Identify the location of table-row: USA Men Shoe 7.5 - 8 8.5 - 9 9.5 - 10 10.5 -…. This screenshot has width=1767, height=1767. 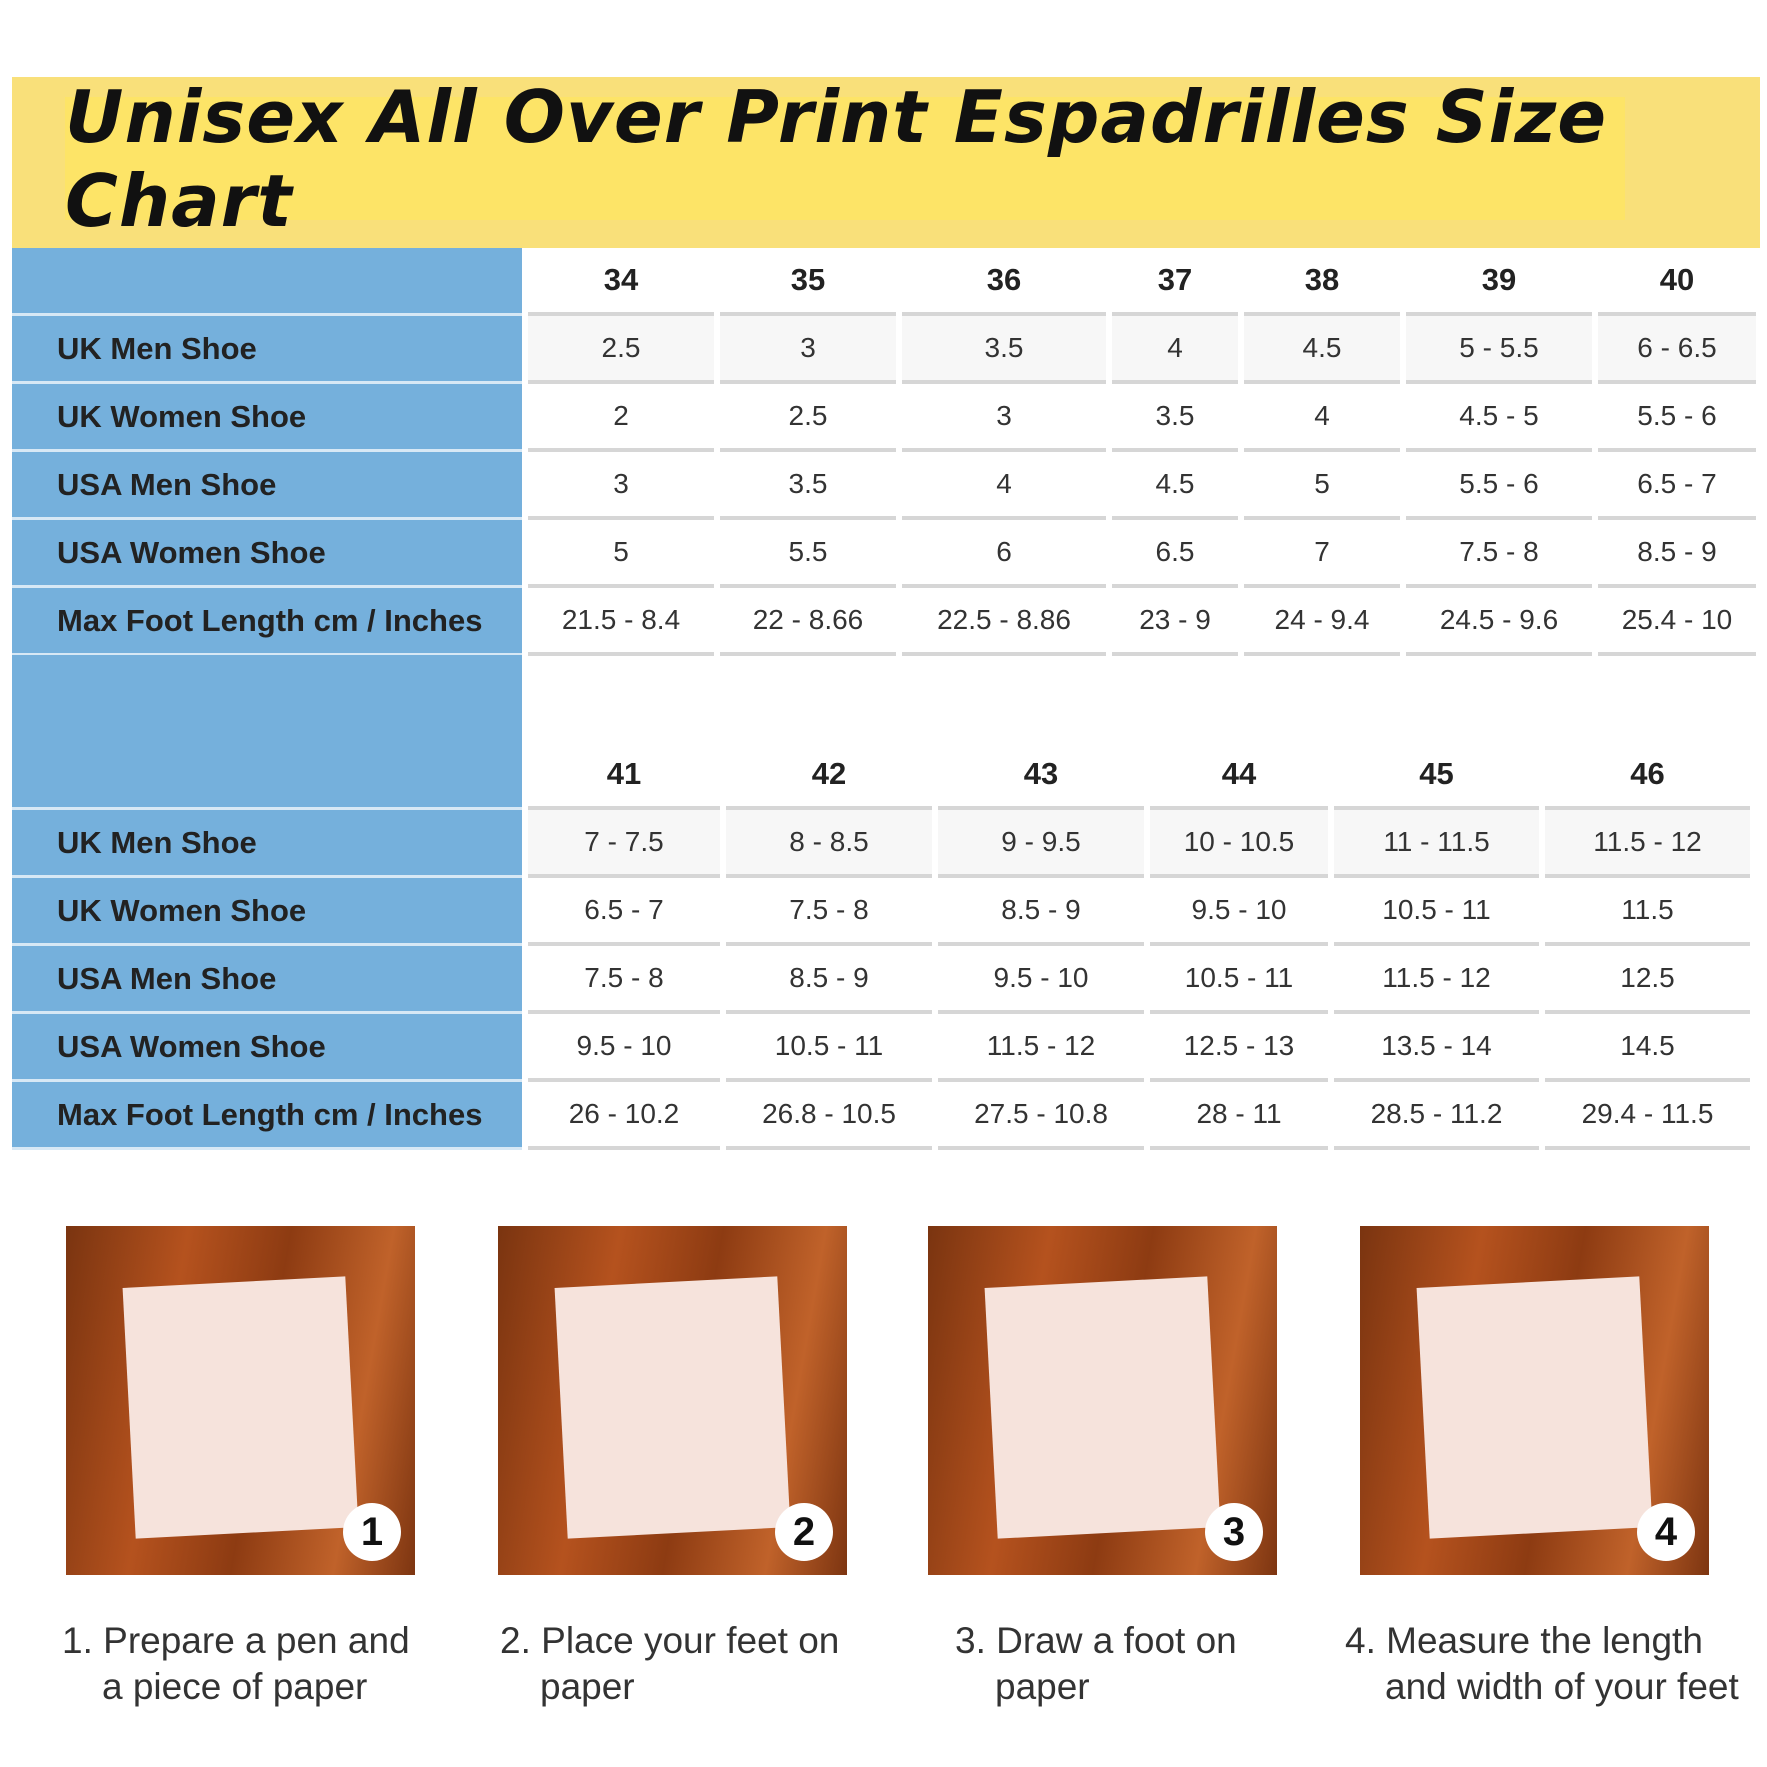
(887, 980).